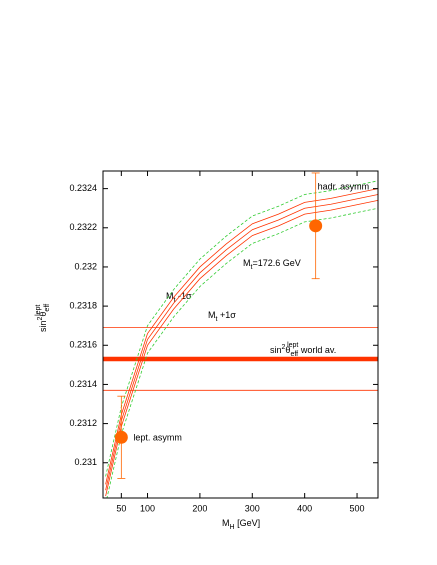 This screenshot has height=565, width=437. Describe the element at coordinates (83, 384) in the screenshot. I see `y-tick-label: 0.2314` at that location.